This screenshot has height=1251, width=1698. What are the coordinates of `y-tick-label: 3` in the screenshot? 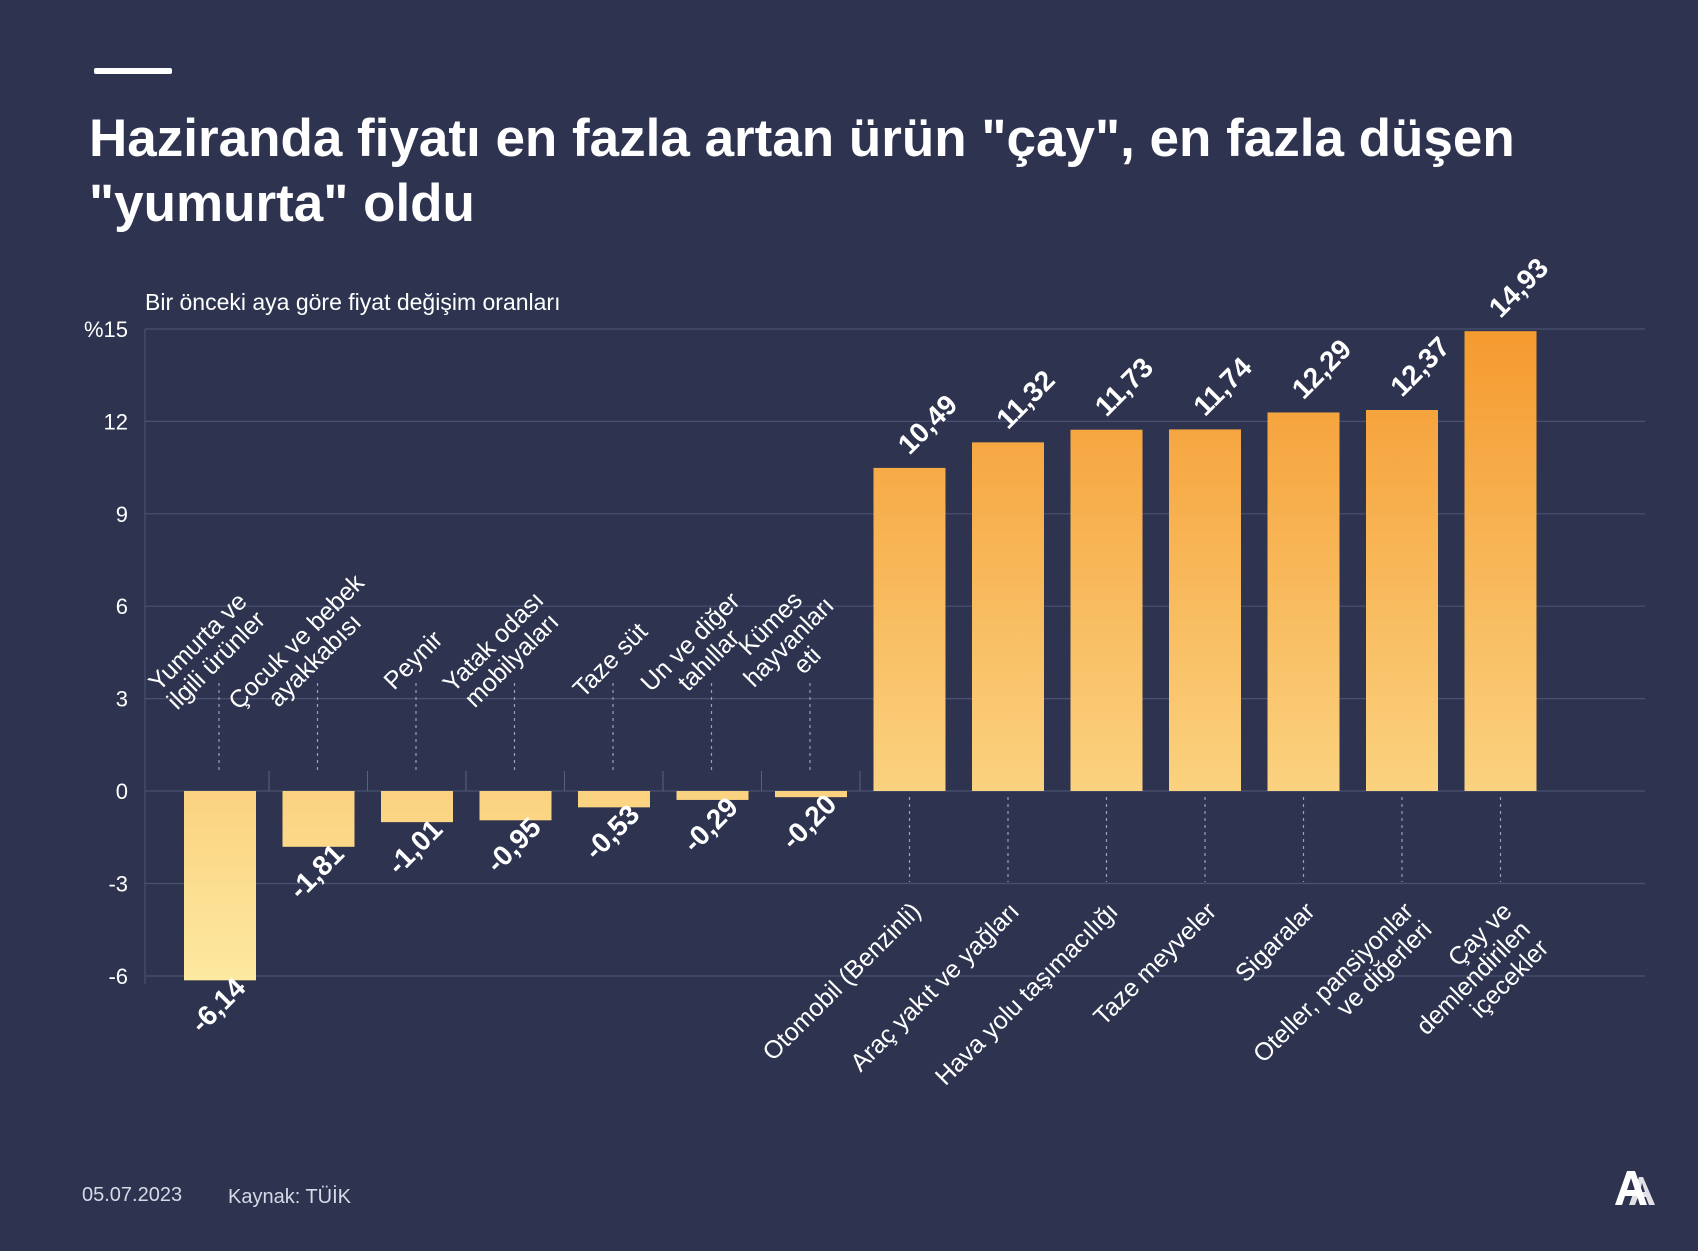 It's located at (122, 699).